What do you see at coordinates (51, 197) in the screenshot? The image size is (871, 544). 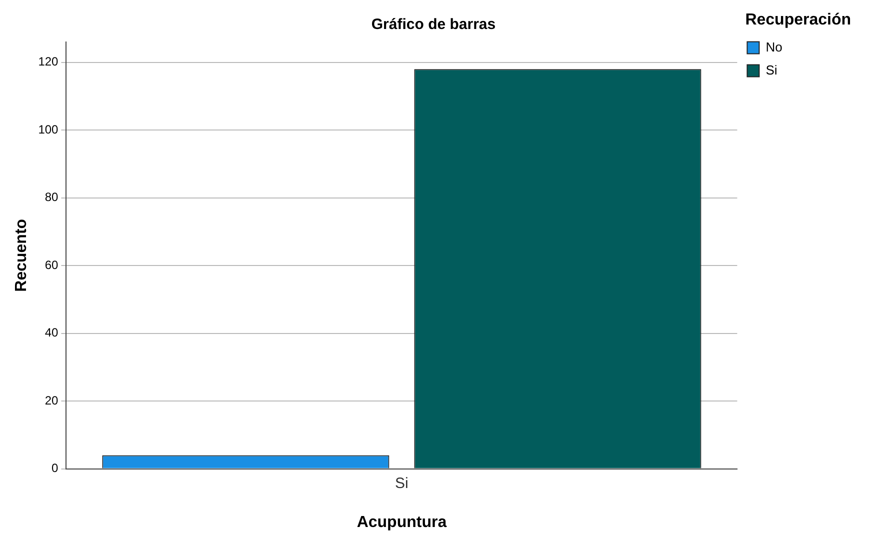 I see `y-tick-label: 80` at bounding box center [51, 197].